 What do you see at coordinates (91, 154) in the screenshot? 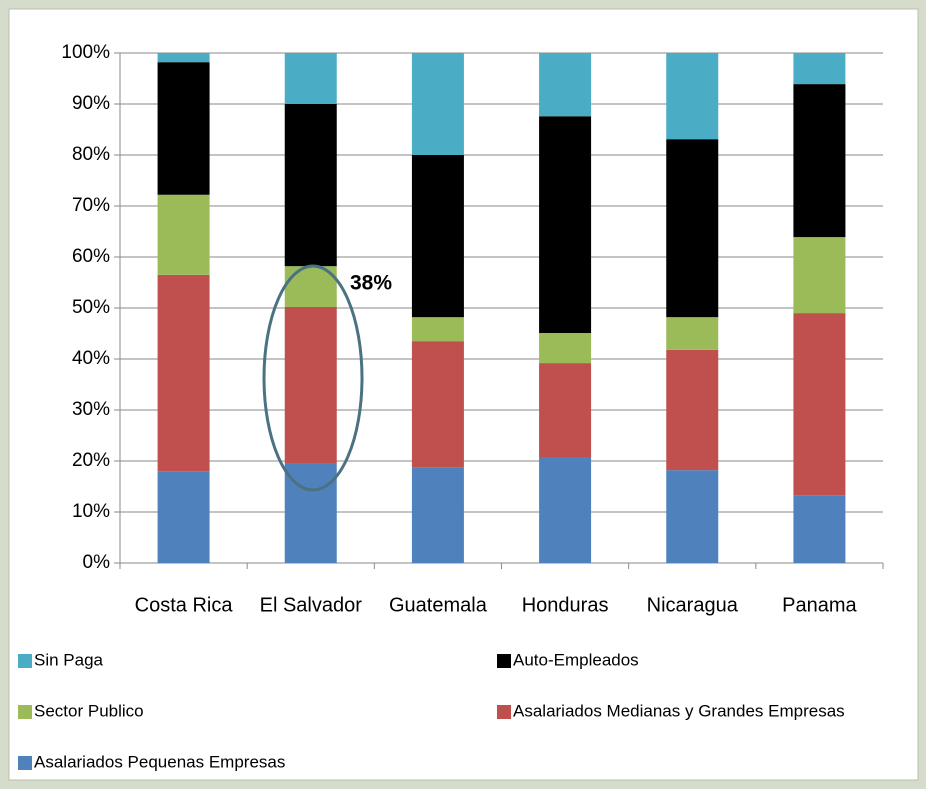
I see `y-tick-label: 80%` at bounding box center [91, 154].